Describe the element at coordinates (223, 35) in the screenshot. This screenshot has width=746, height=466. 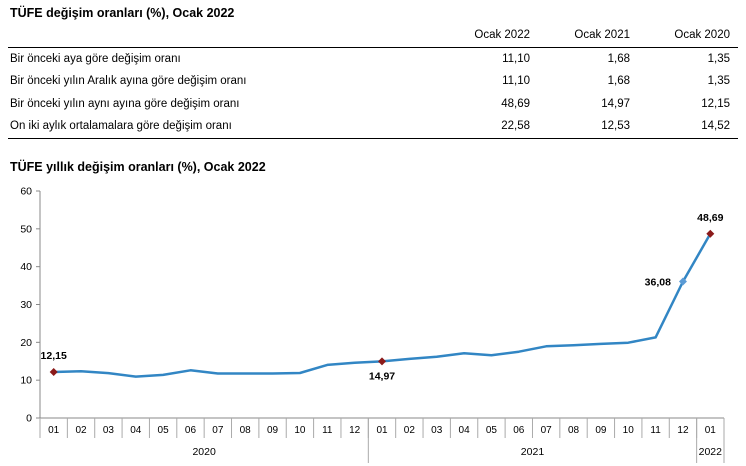
I see `table-header-blank` at that location.